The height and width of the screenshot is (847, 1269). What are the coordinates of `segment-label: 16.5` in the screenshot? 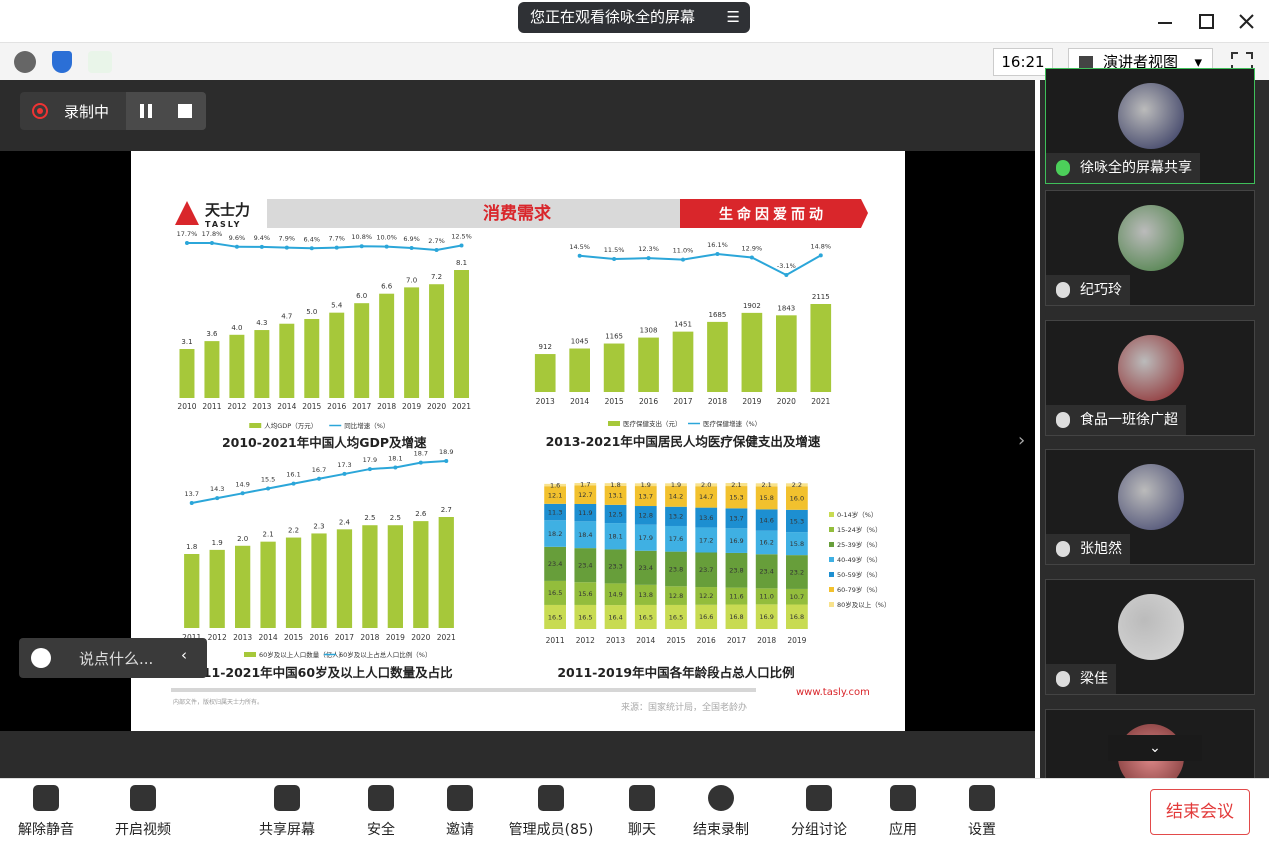 It's located at (676, 617).